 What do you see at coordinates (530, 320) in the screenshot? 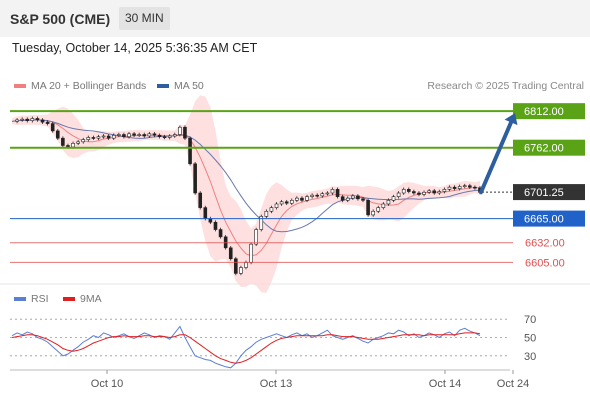
I see `rsi-tick-label: 70` at bounding box center [530, 320].